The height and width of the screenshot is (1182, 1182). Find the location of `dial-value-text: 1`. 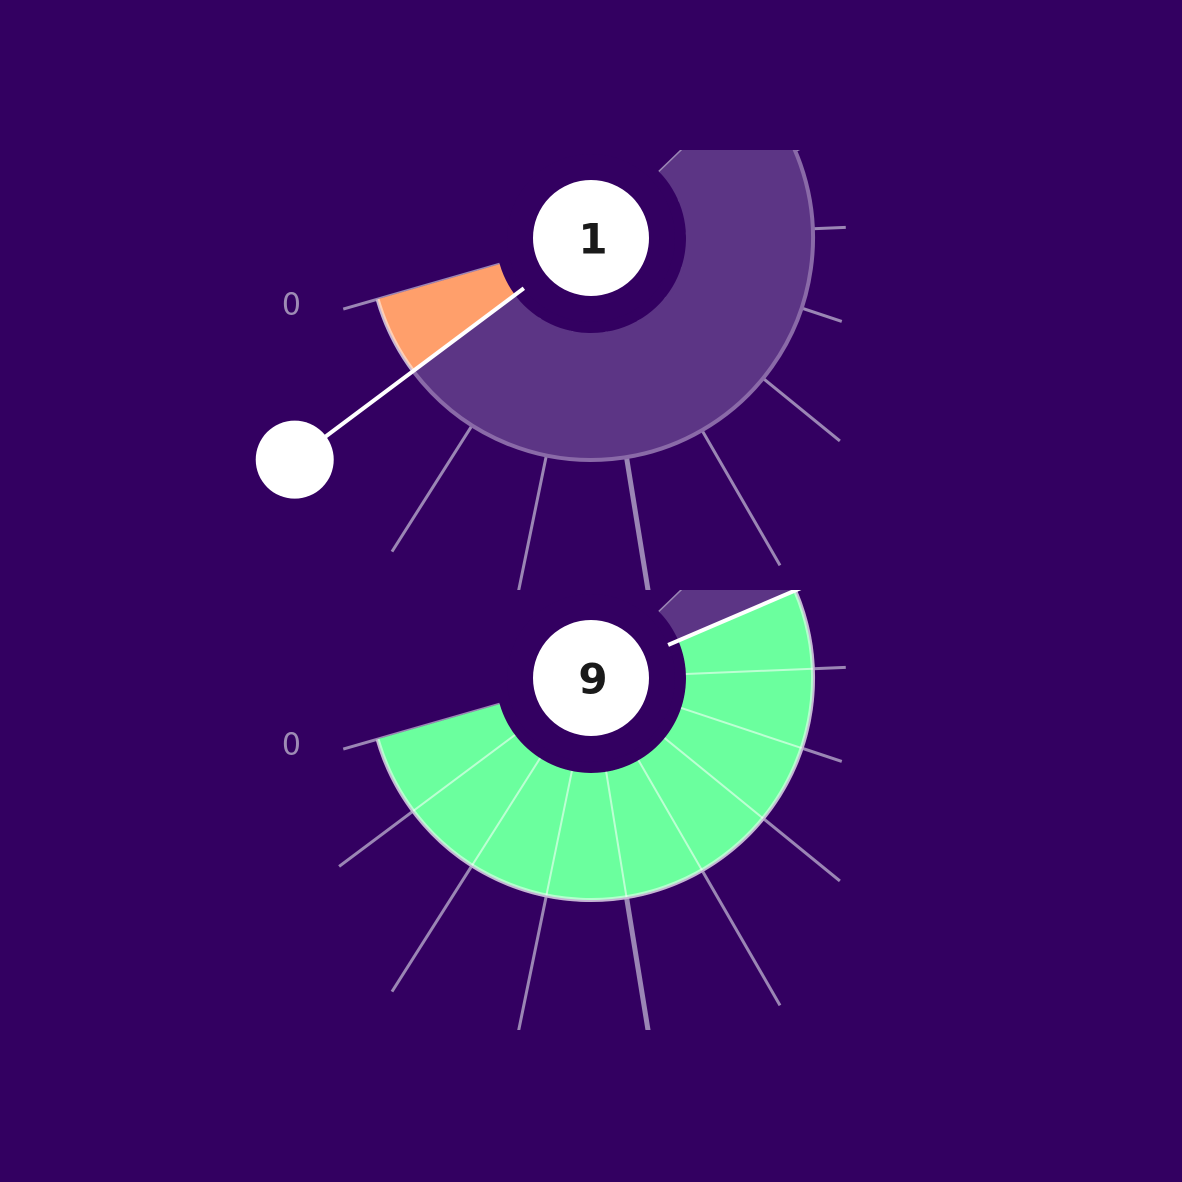

dial-value-text: 1 is located at coordinates (592, 239).